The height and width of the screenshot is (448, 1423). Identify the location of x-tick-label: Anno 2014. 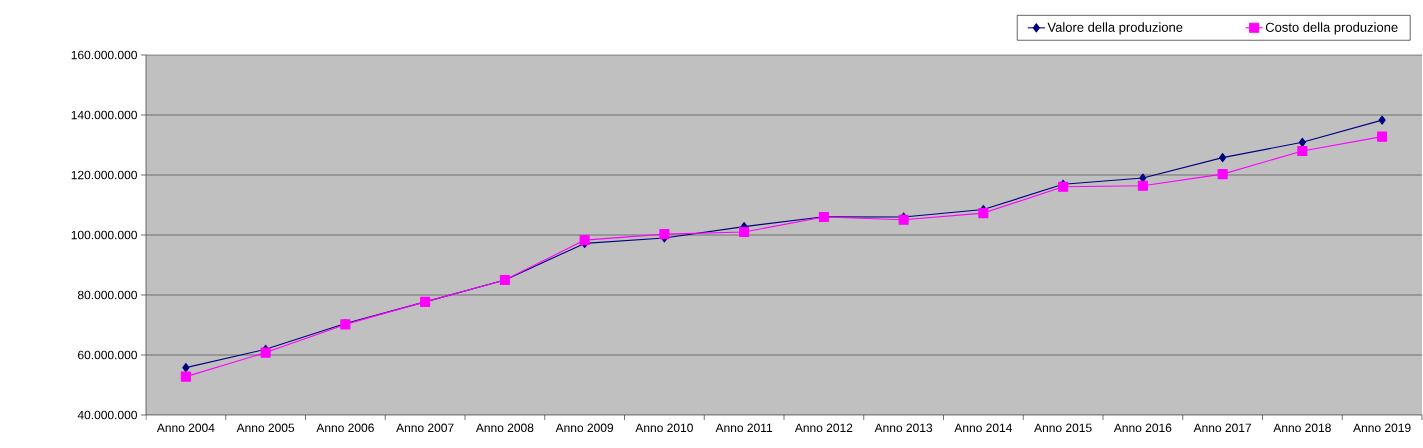
(983, 428).